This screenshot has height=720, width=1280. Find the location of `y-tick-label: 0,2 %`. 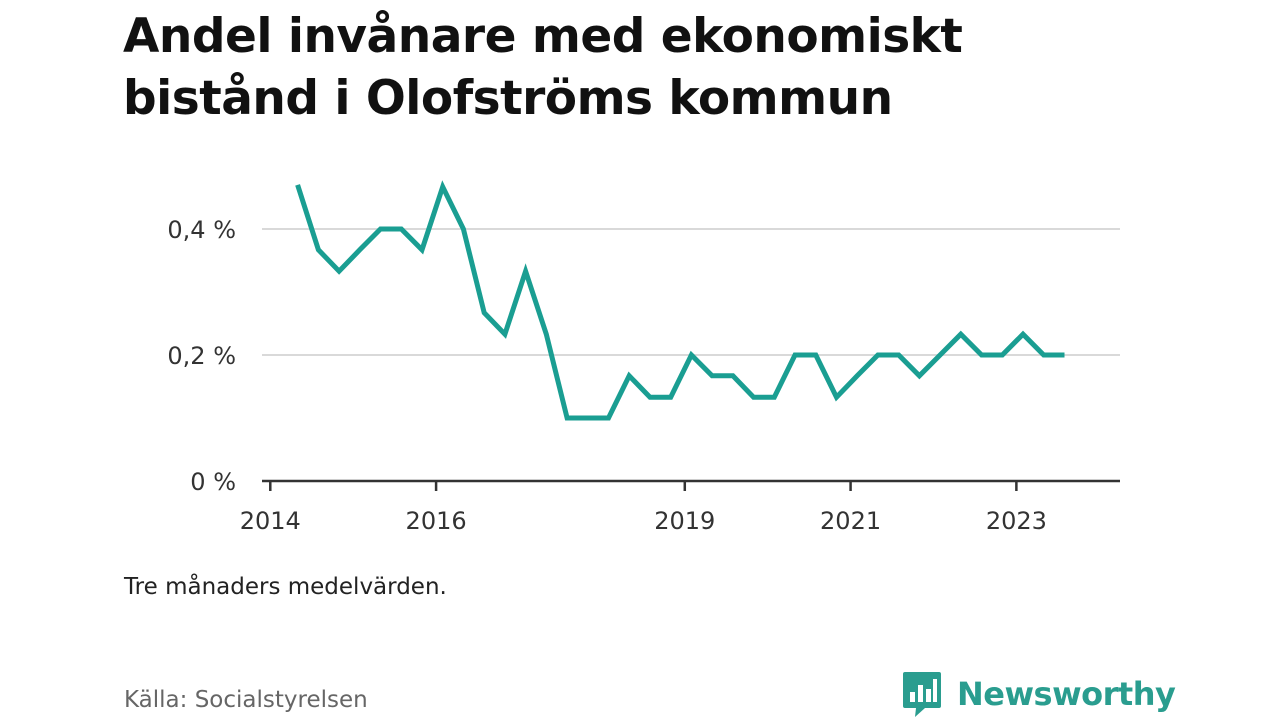

y-tick-label: 0,2 % is located at coordinates (201, 356).